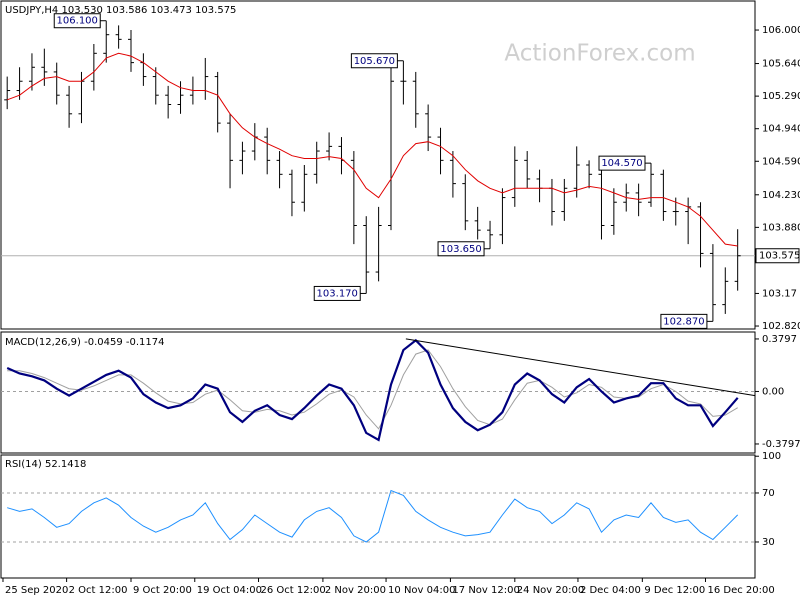 This screenshot has width=800, height=600. I want to click on y-tick-label: 30, so click(768, 542).